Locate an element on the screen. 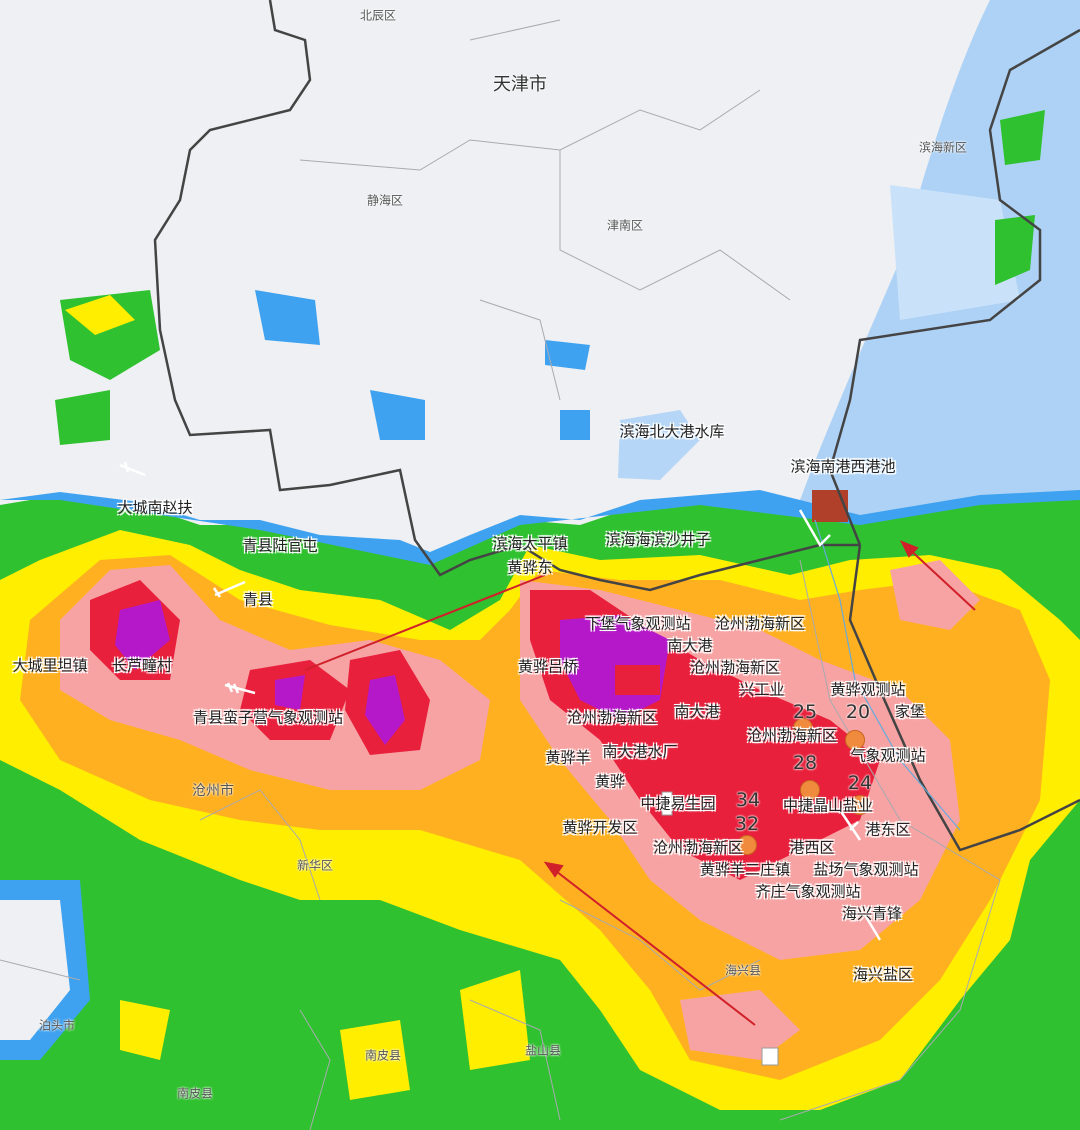 The height and width of the screenshot is (1130, 1080). station-label: 气象观测站 is located at coordinates (888, 755).